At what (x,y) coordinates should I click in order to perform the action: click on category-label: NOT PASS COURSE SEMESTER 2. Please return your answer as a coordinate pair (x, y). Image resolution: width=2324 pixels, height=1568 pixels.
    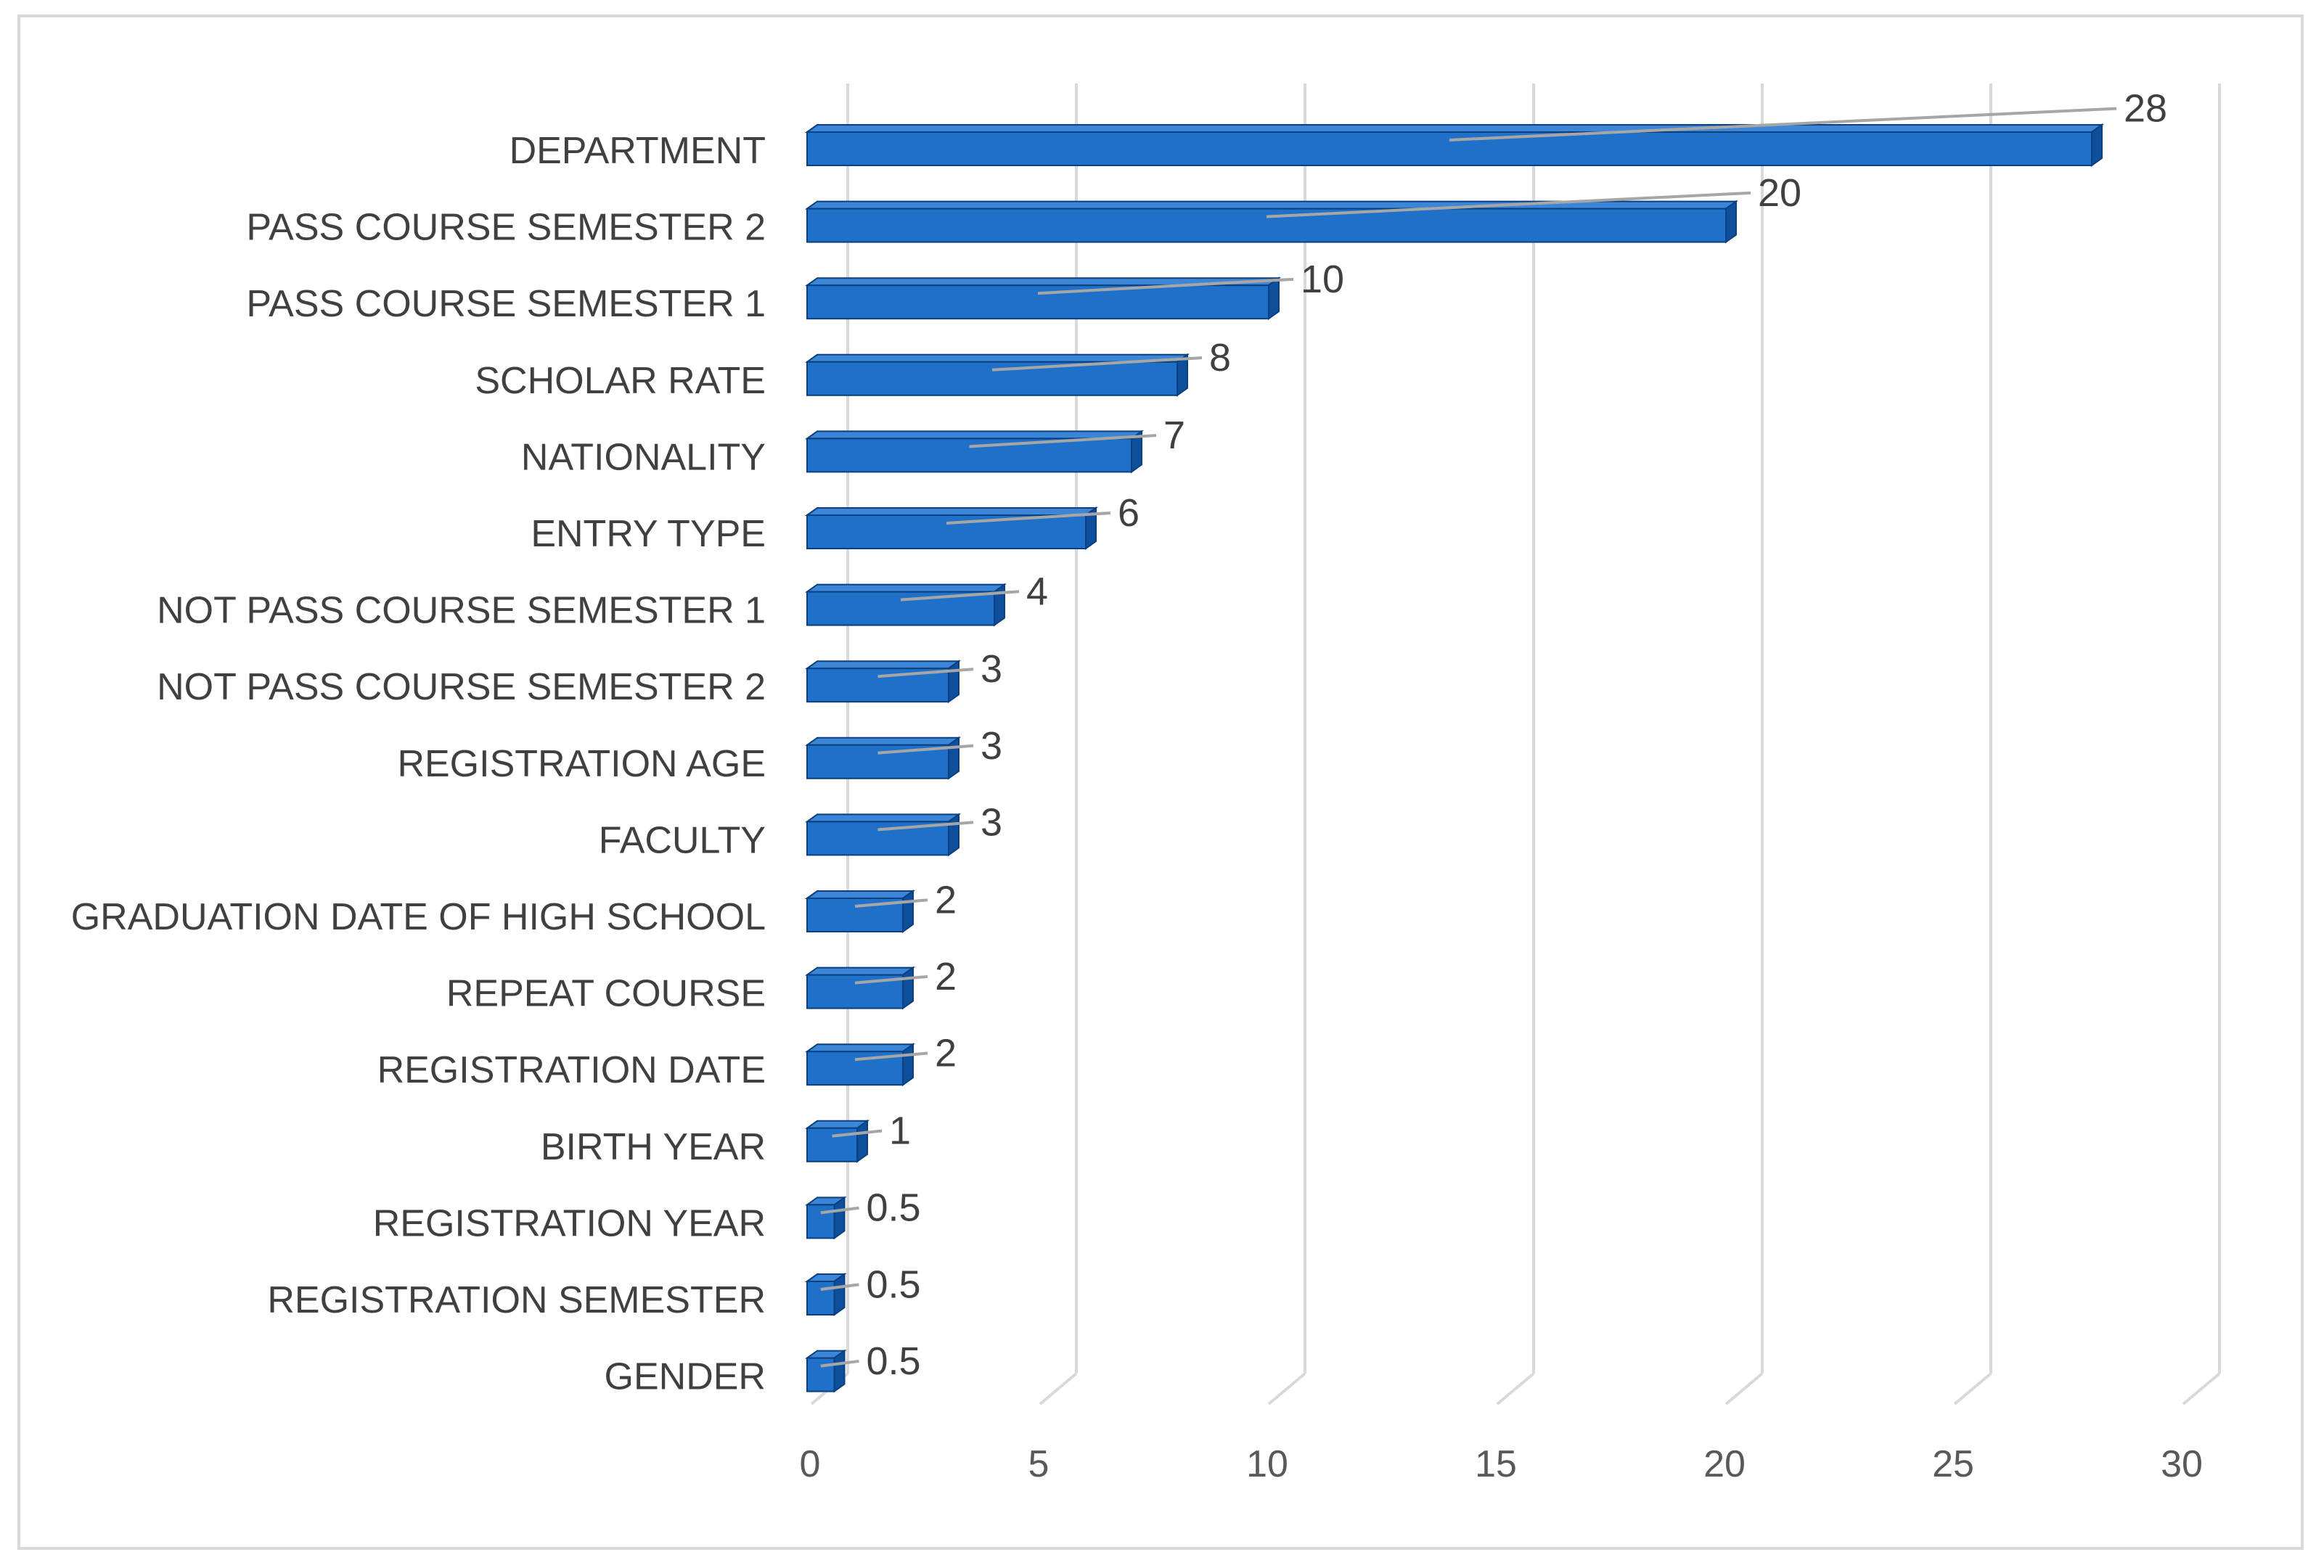
    Looking at the image, I should click on (461, 687).